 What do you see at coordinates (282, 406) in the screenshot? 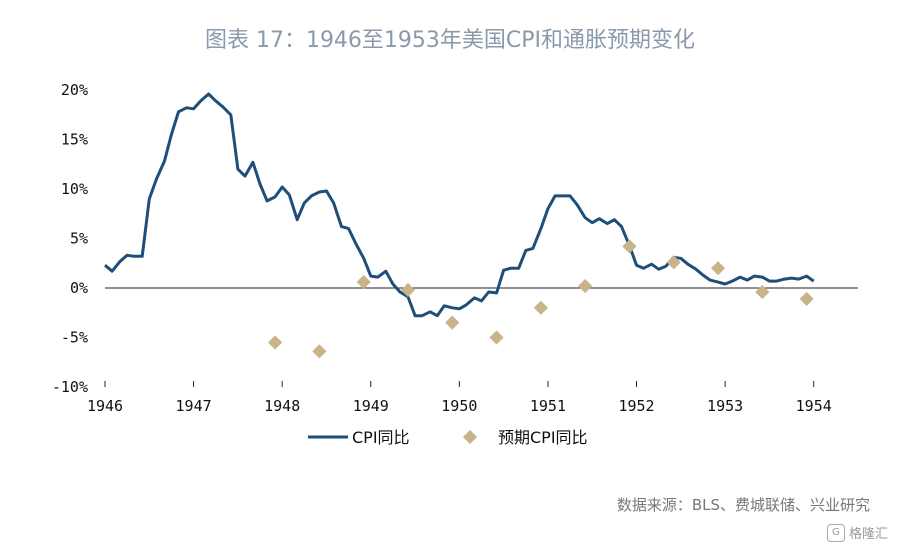
I see `x-tick-label: 1948` at bounding box center [282, 406].